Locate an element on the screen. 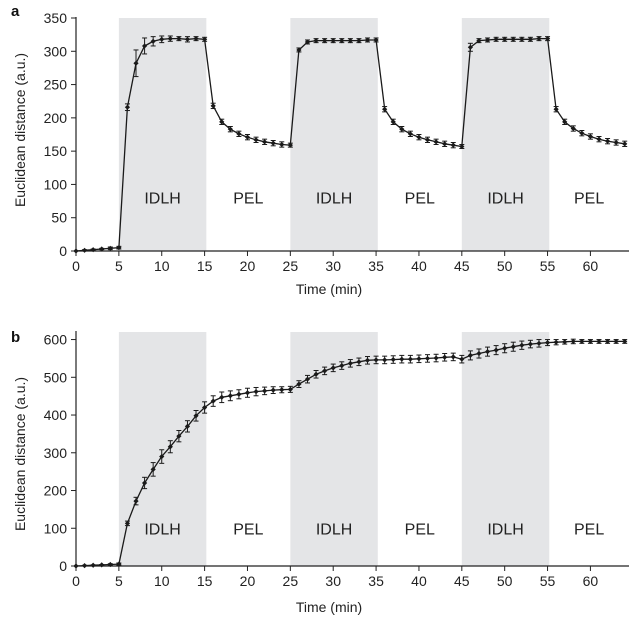  y-tick-label: 600 is located at coordinates (56, 340).